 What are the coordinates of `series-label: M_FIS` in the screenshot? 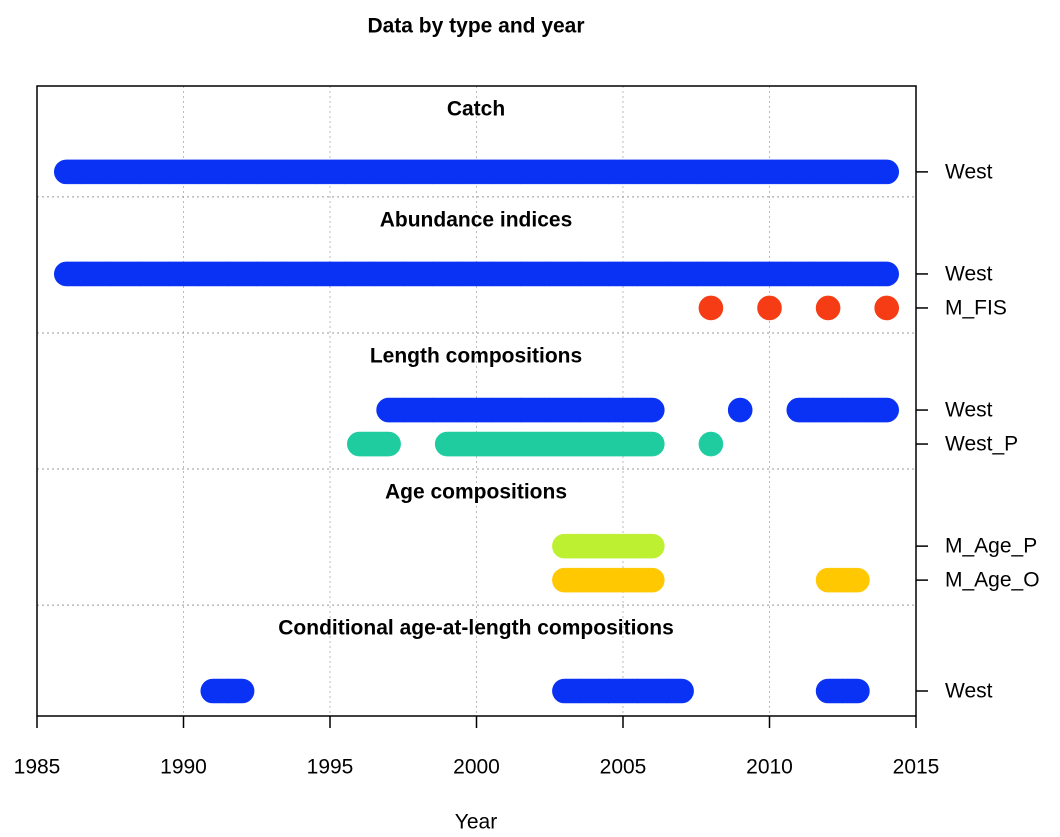 It's located at (976, 308).